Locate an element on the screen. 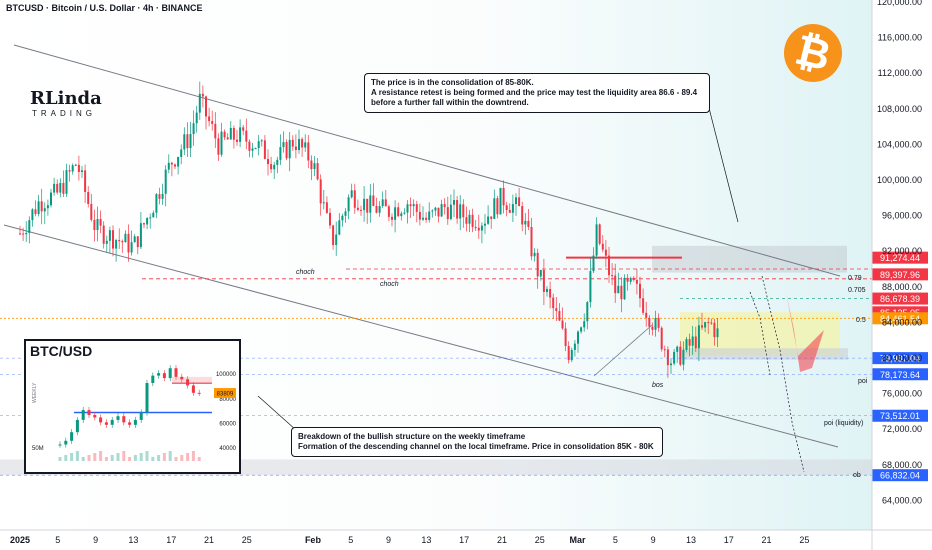  x-tick-14: Mar is located at coordinates (578, 540).